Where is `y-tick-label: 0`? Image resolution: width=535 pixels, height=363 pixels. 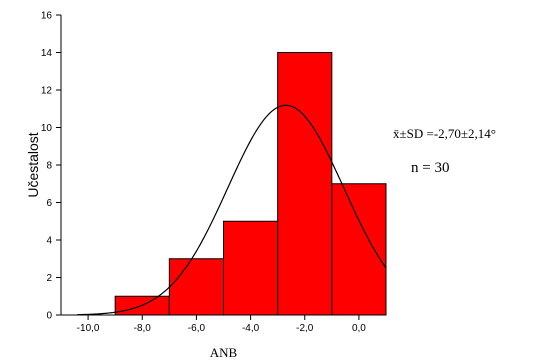 y-tick-label: 0 is located at coordinates (49, 316).